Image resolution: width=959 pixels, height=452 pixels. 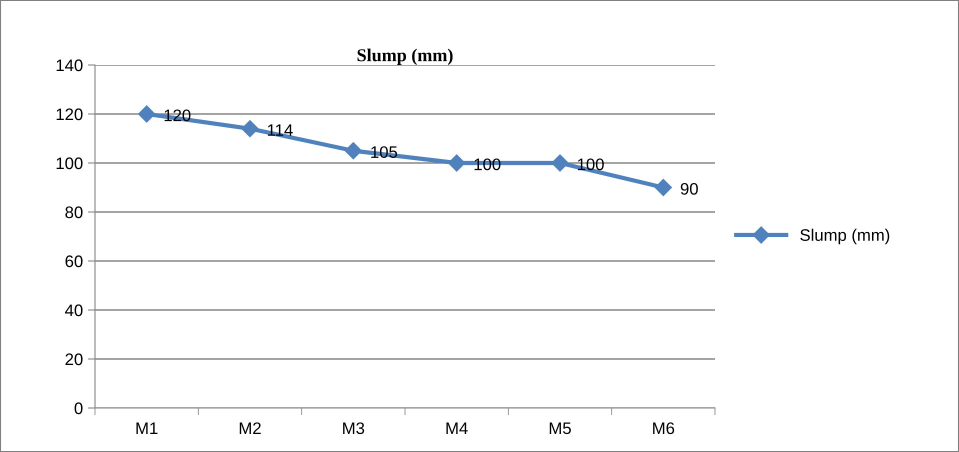 I want to click on y-tick-label: 0, so click(x=78, y=408).